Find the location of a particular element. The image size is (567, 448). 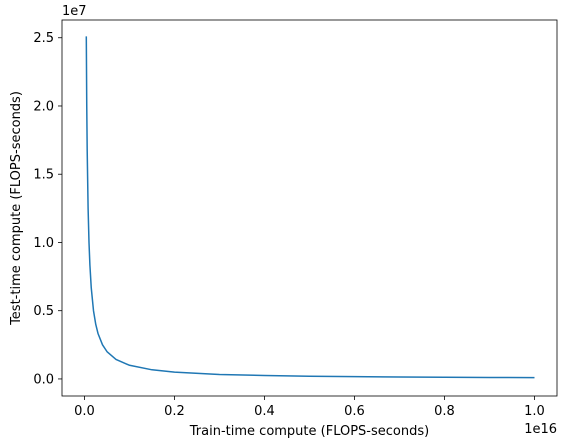

x-axis-label: Train-time compute (FLOPS-seconds) is located at coordinates (309, 431).